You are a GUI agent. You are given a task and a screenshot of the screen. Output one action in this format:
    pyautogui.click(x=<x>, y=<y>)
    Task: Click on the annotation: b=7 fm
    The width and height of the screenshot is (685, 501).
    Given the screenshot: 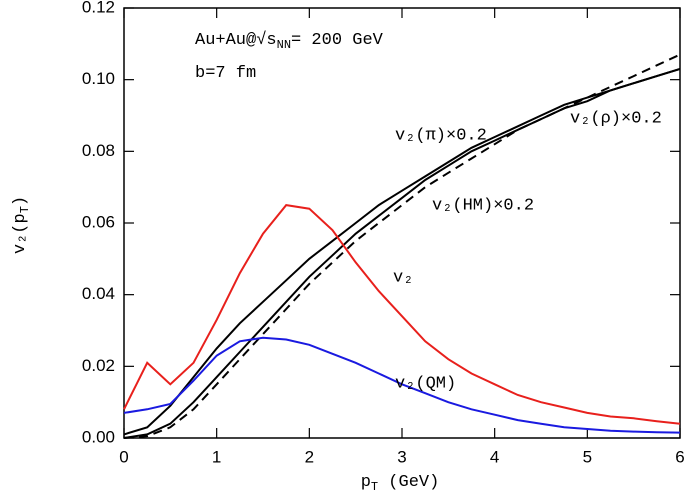 What is the action you would take?
    pyautogui.click(x=225, y=73)
    